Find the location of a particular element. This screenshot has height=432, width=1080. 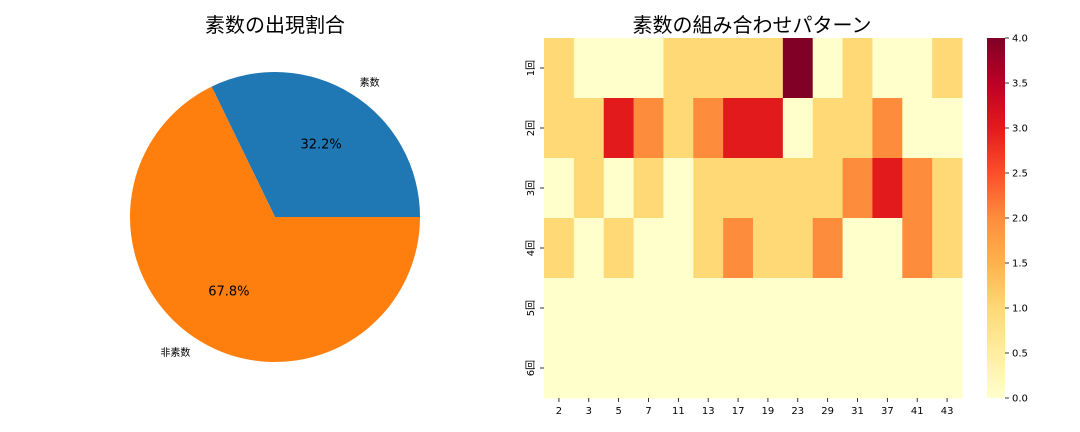

y-tick-label: 4回 is located at coordinates (531, 248).